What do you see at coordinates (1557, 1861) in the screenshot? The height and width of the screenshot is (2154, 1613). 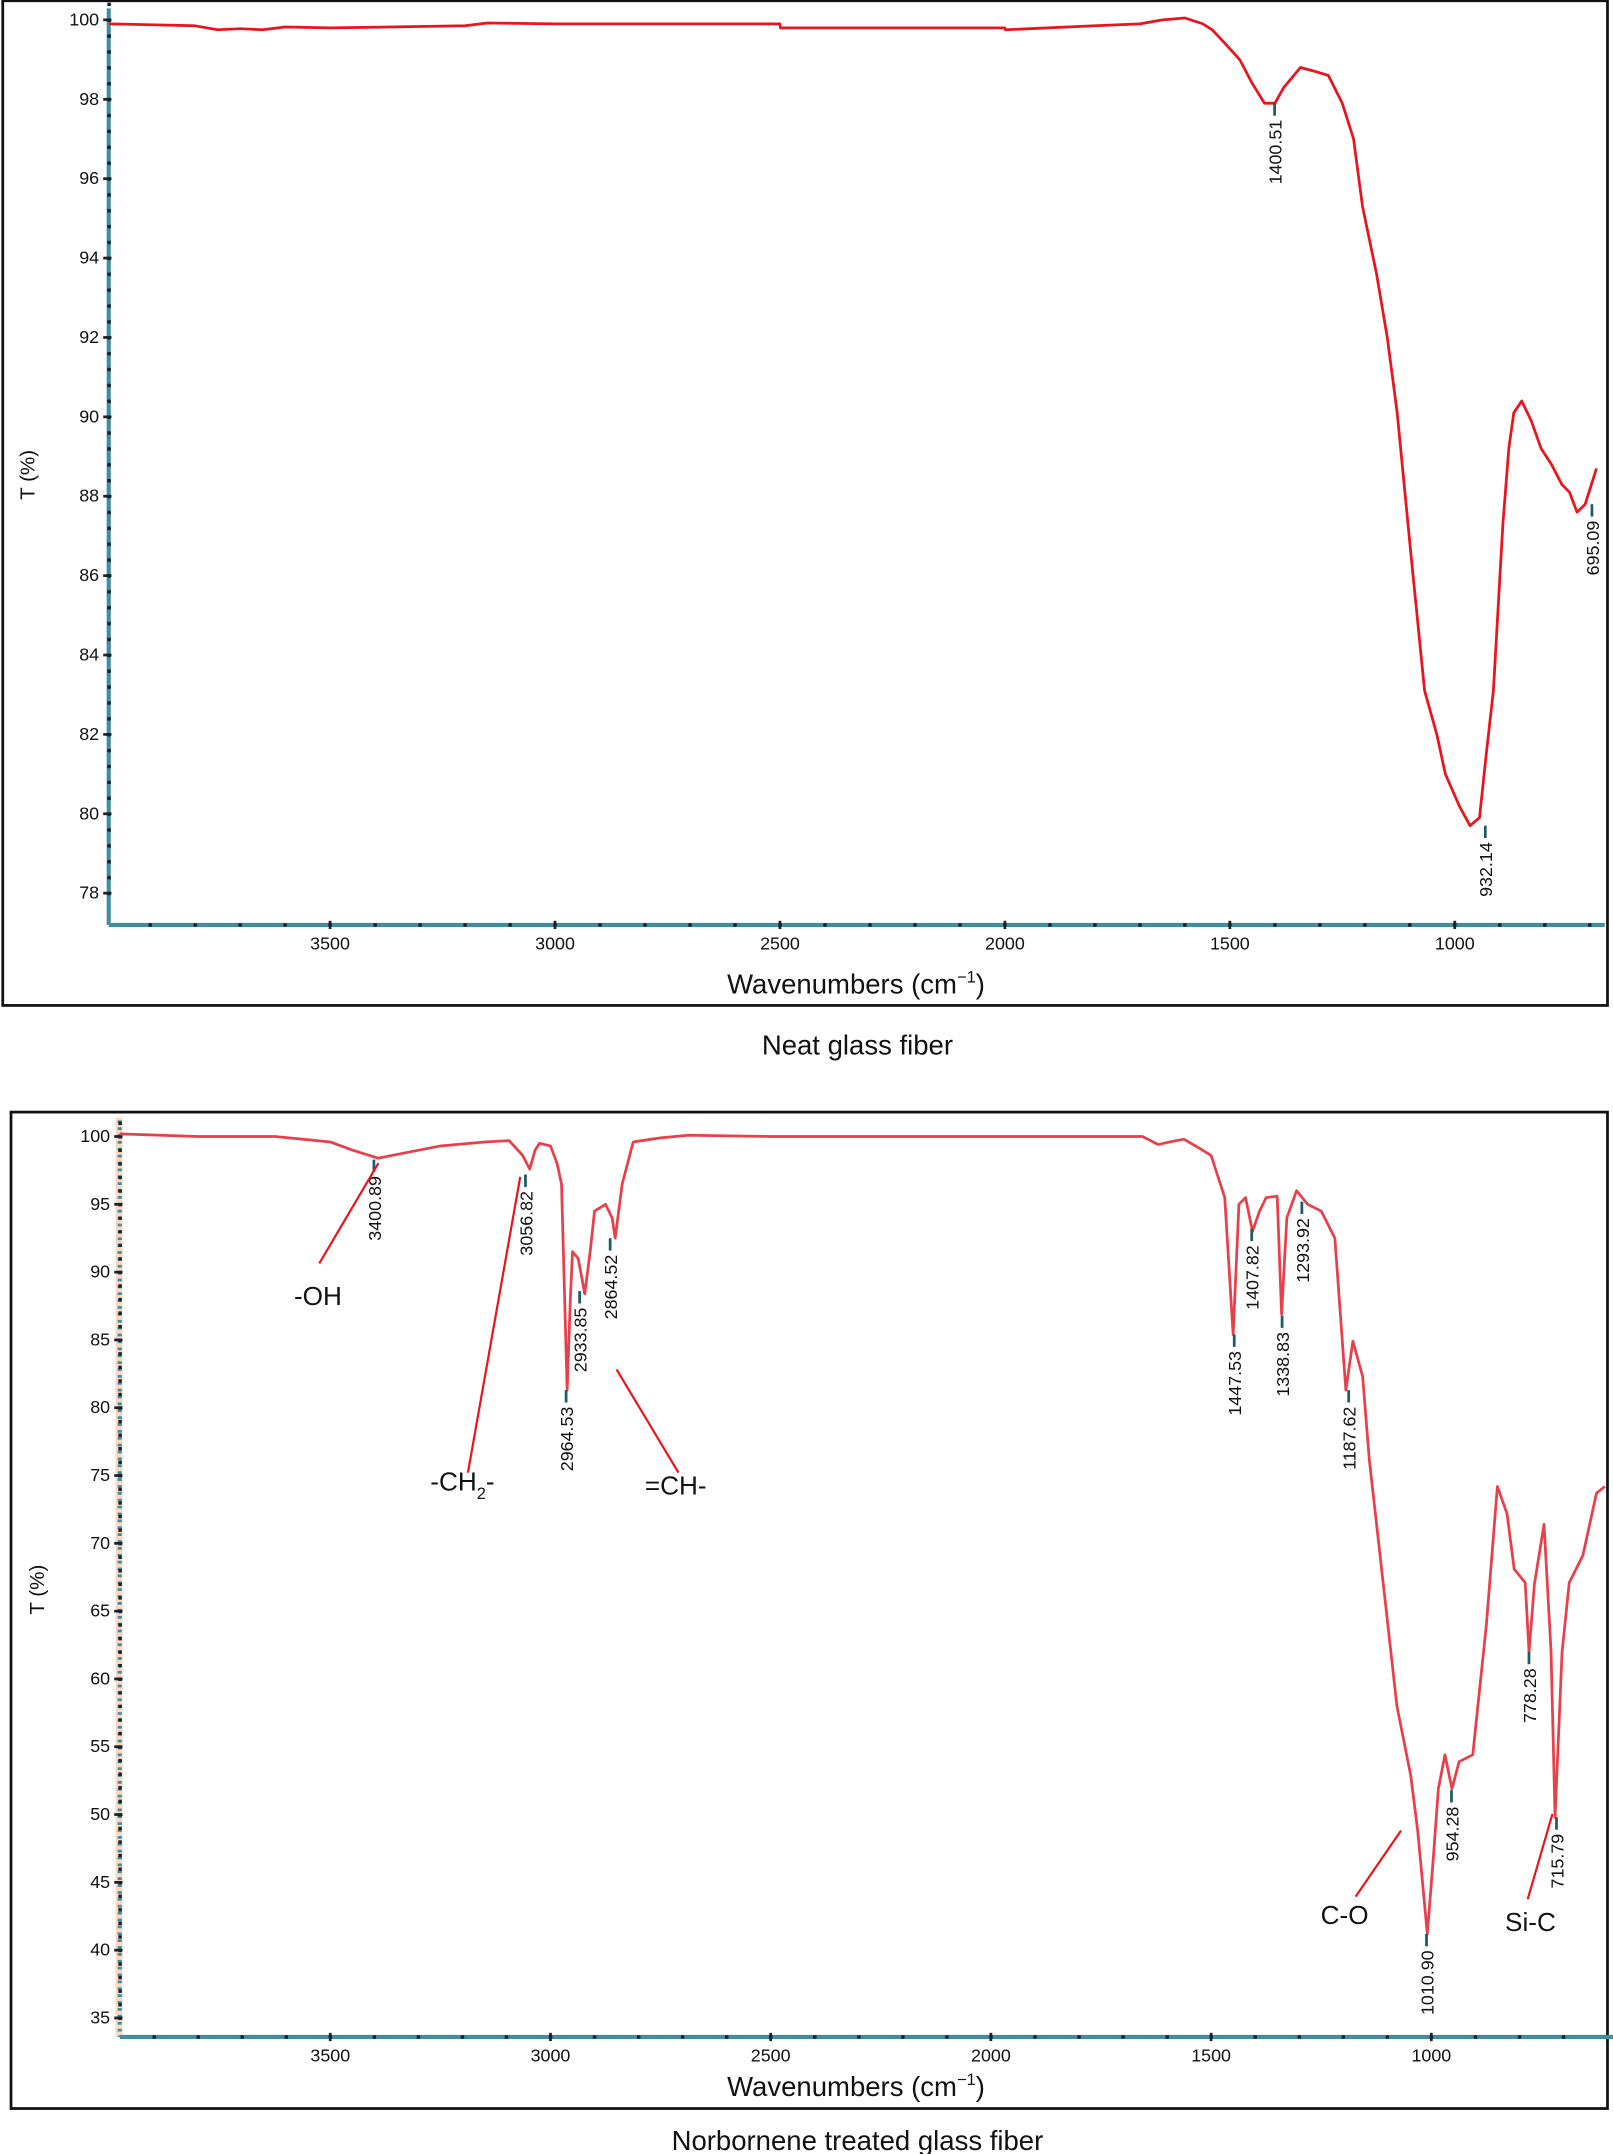 I see `peak-label: 715.79` at bounding box center [1557, 1861].